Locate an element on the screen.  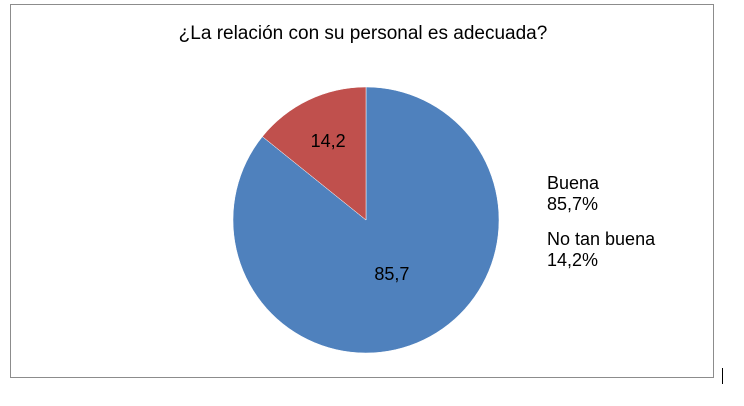
legend-entry-buena: Buena 85,7% is located at coordinates (601, 194).